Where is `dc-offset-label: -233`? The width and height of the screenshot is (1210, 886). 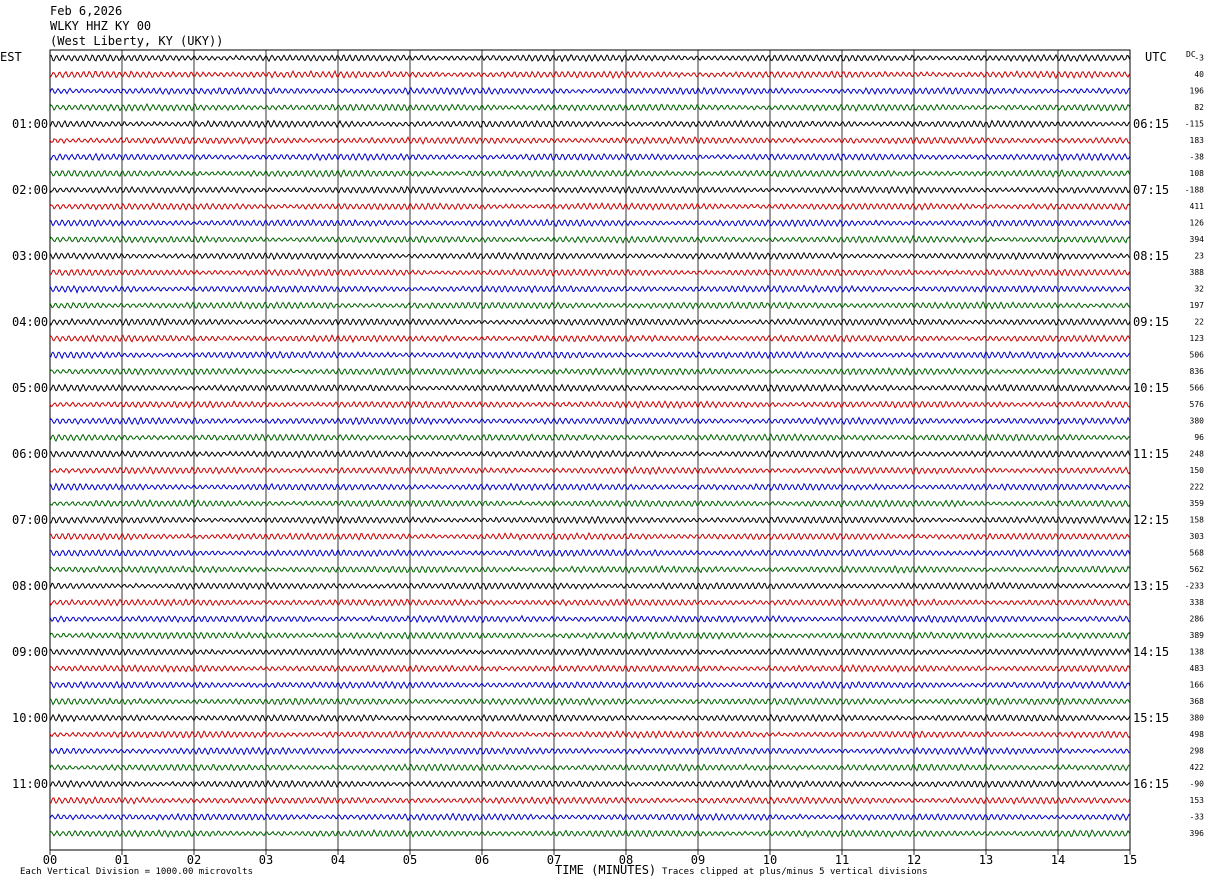
dc-offset-label: -233 is located at coordinates (1194, 586).